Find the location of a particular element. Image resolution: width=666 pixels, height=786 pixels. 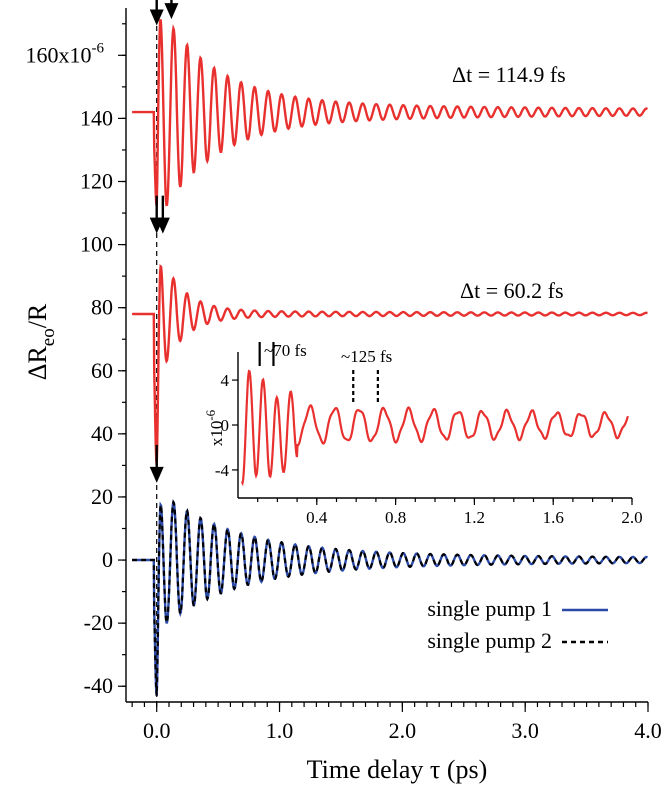

inset-y-axis-exponent: -6 is located at coordinates (210, 414).